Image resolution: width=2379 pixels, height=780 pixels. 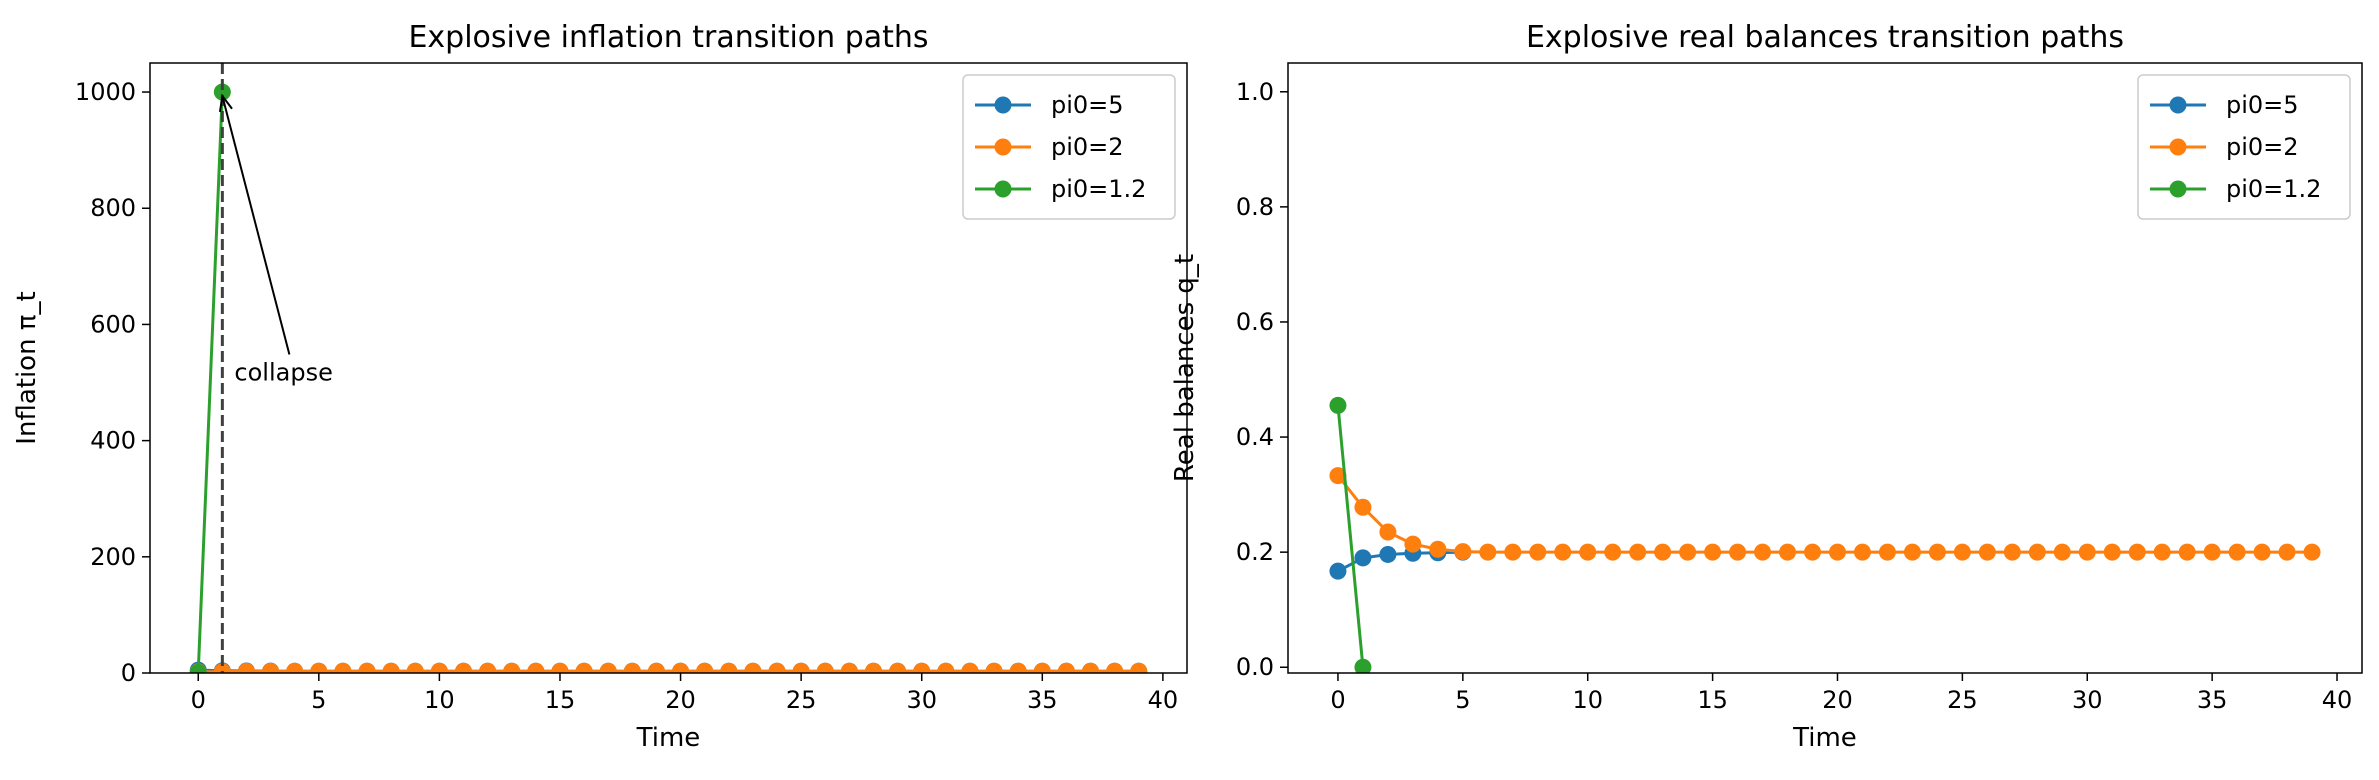 What do you see at coordinates (27, 367) in the screenshot?
I see `y-axis-label: Inflation π_t` at bounding box center [27, 367].